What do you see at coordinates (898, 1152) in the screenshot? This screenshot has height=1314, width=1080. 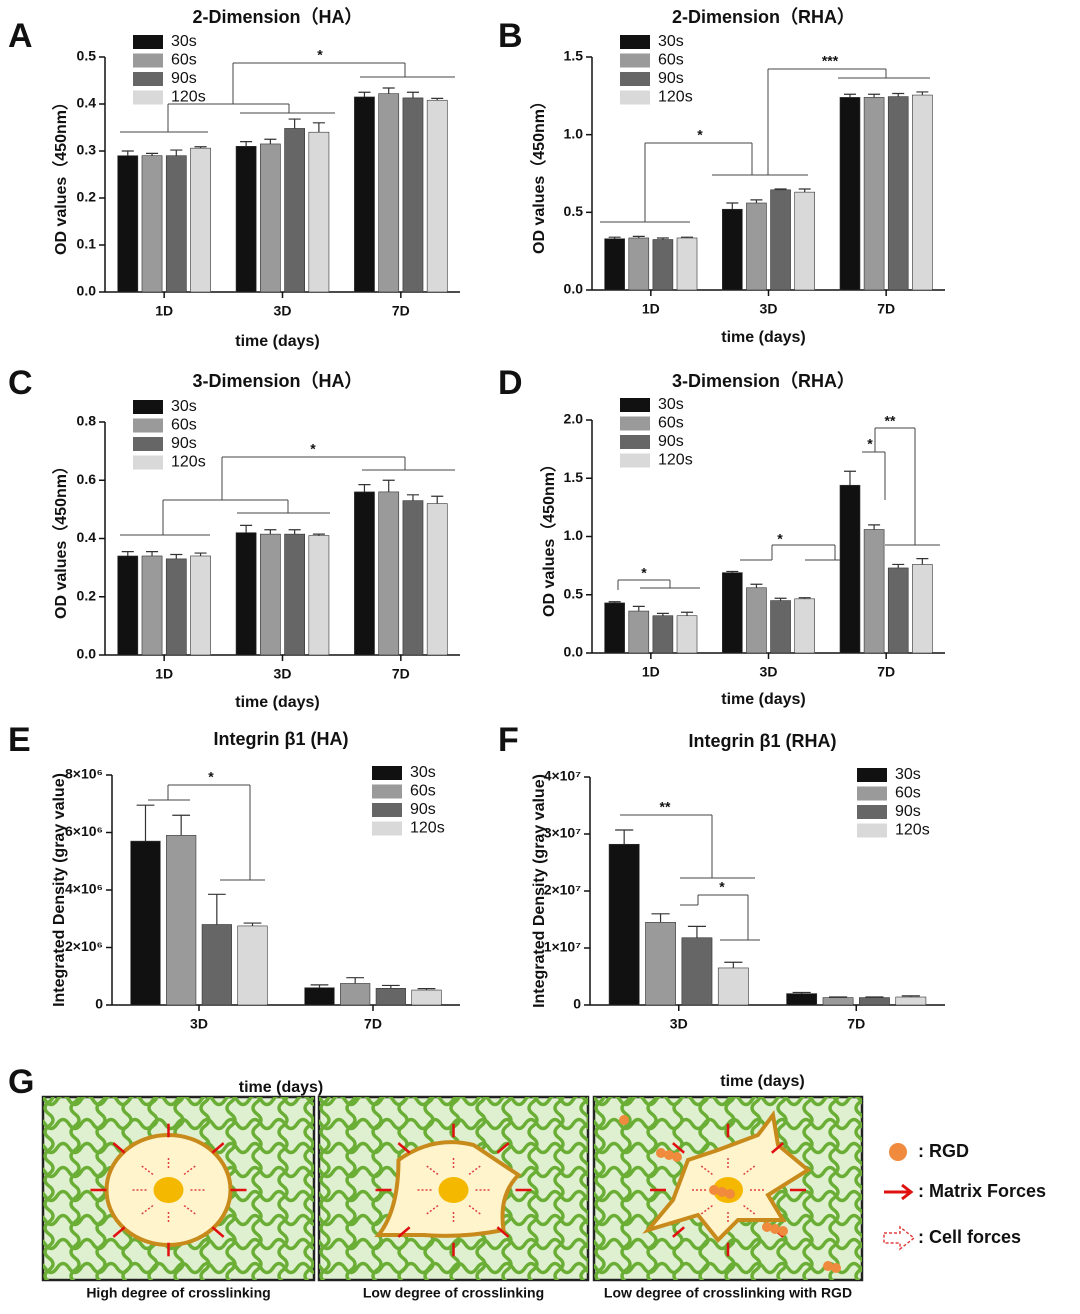 I see `legend-rgd` at bounding box center [898, 1152].